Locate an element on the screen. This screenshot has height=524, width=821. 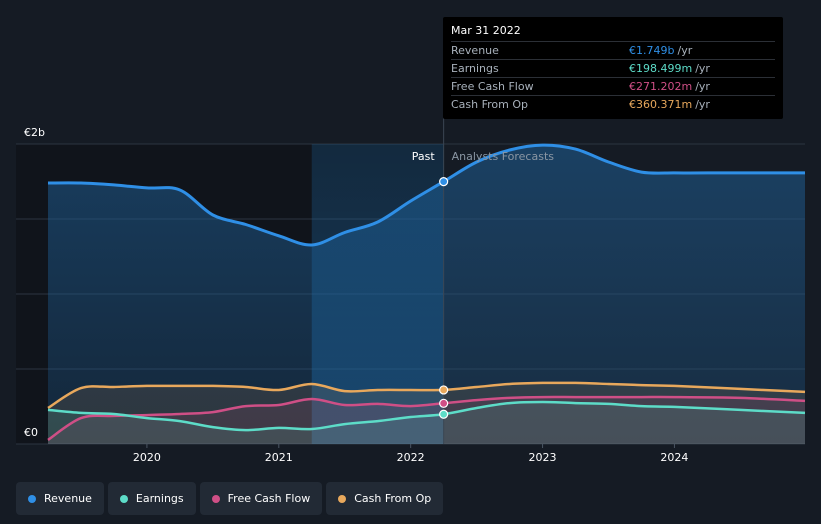
tooltip-row-value: €360.371m is located at coordinates (661, 104).